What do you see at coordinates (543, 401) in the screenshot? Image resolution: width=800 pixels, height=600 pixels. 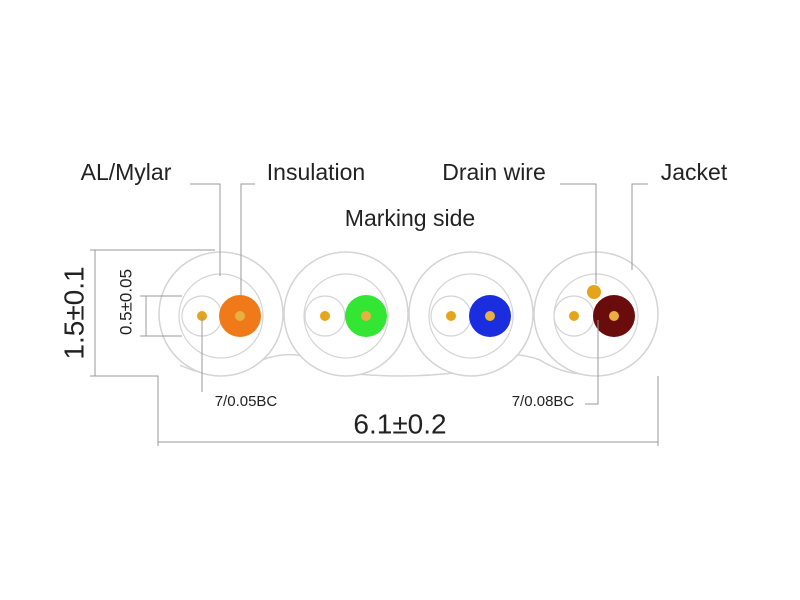 I see `conductor-spec: 7/0.08BC` at bounding box center [543, 401].